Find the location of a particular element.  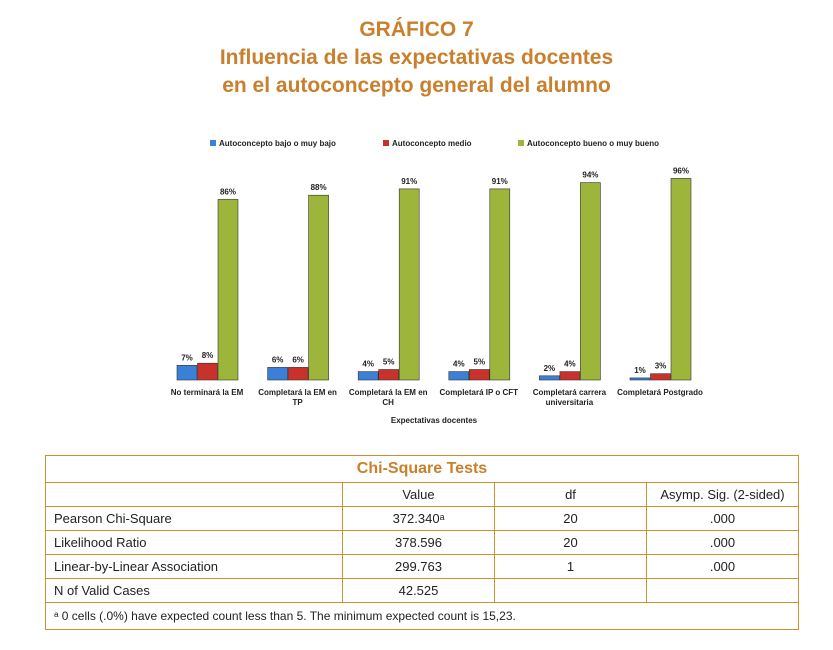

cell: 42.525 is located at coordinates (418, 590).